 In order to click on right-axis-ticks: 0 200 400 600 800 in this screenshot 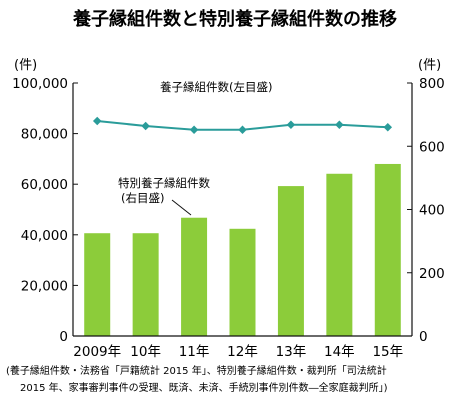, I will do `click(426, 210)`.